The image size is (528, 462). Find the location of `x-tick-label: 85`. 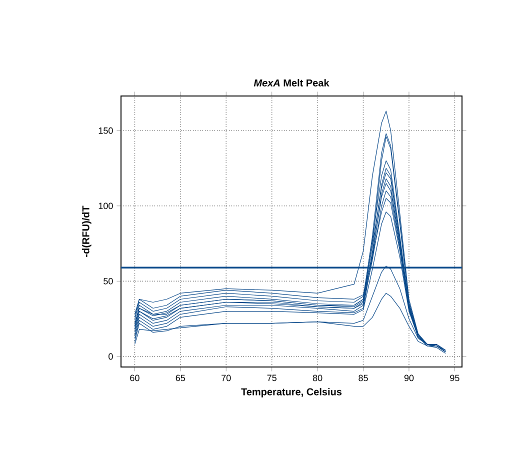

x-tick-label: 85 is located at coordinates (363, 378).